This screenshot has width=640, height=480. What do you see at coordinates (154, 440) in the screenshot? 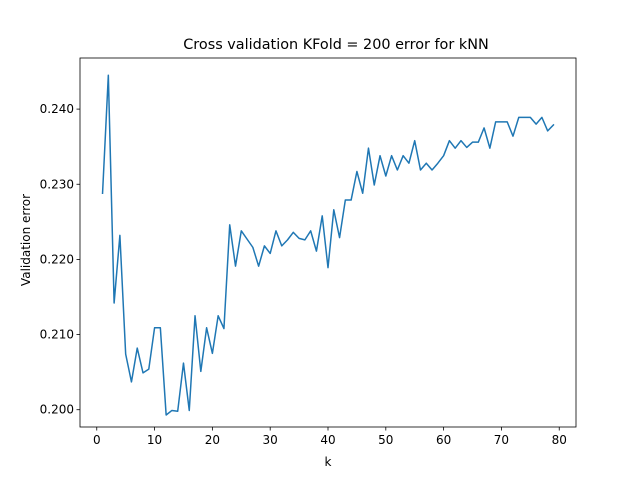
I see `x-tick-label: 10` at bounding box center [154, 440].